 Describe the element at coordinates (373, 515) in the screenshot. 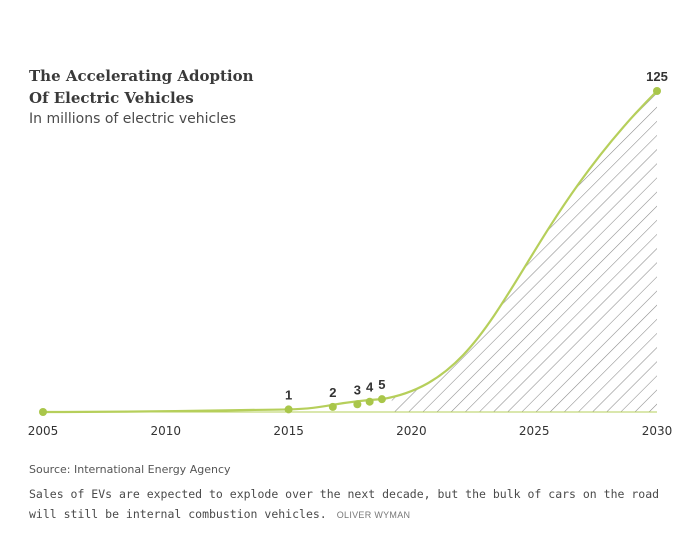

I see `credit-label: OLIVER WYMAN` at that location.